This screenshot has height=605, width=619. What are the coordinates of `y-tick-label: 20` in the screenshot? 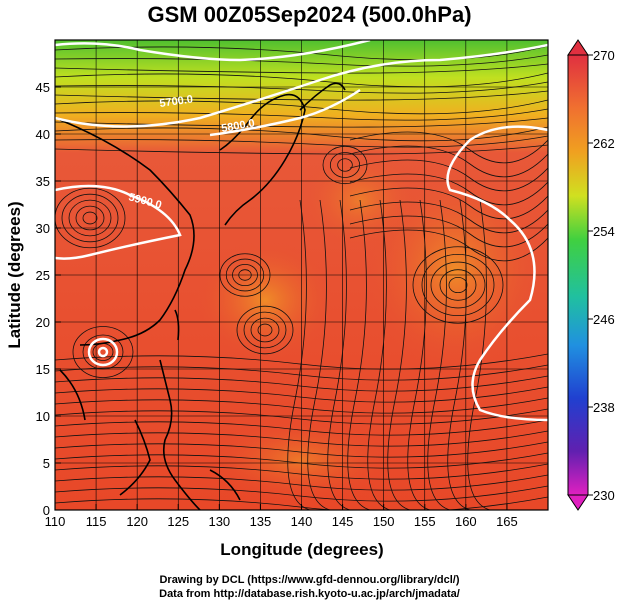 It's located at (43, 322).